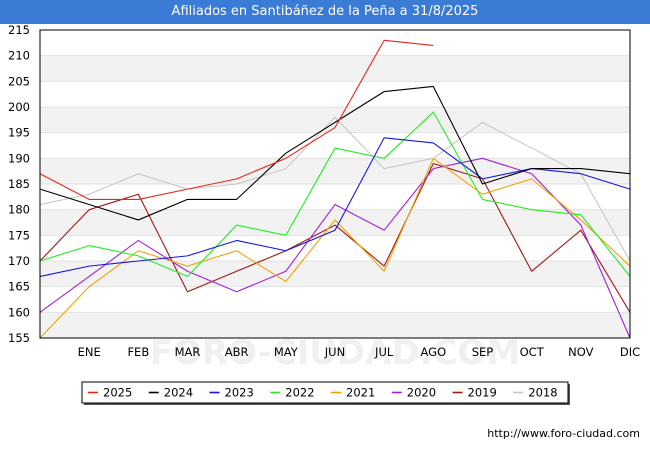  What do you see at coordinates (630, 352) in the screenshot?
I see `x-tick-label: DIC` at bounding box center [630, 352].